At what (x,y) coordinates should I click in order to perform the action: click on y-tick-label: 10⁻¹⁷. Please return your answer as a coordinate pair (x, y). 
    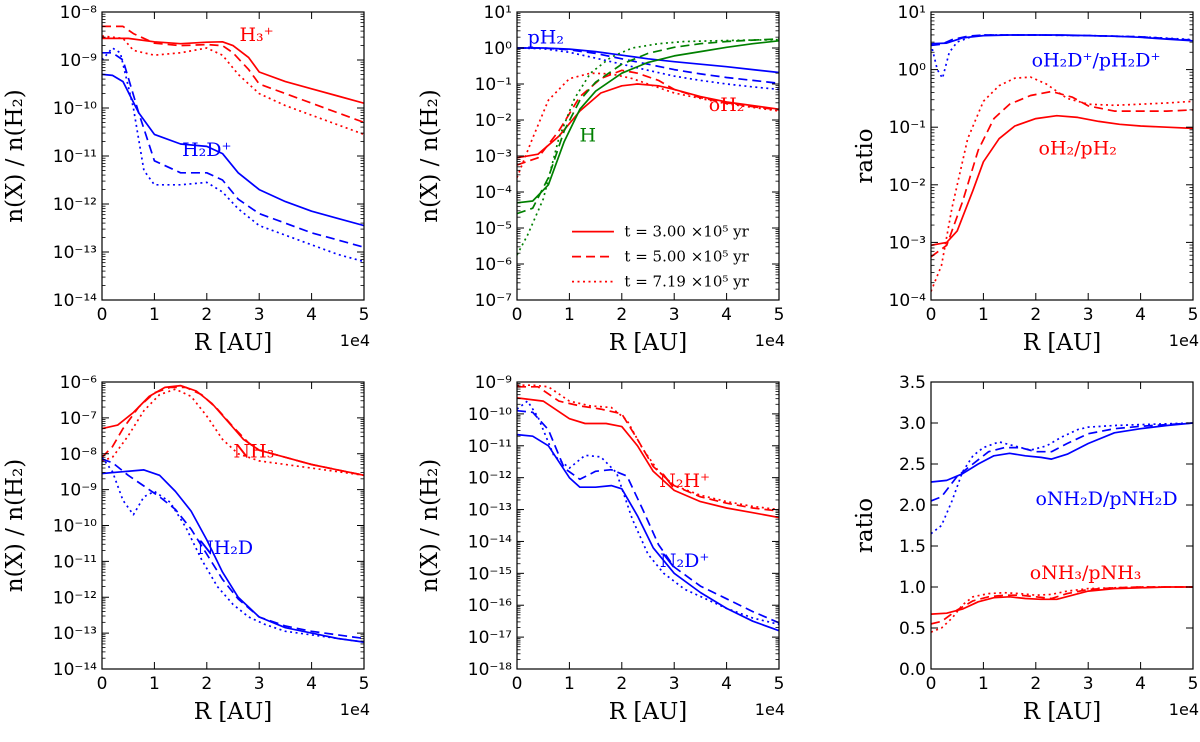
    Looking at the image, I should click on (490, 638).